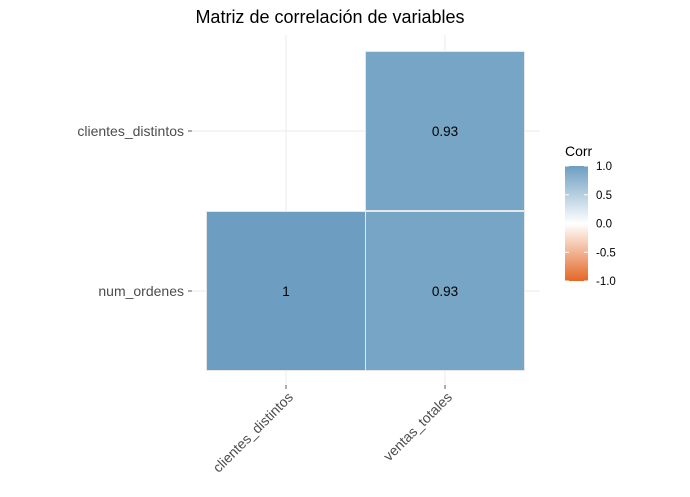 This screenshot has height=497, width=690. What do you see at coordinates (576, 223) in the screenshot?
I see `legend-colorbar` at bounding box center [576, 223].